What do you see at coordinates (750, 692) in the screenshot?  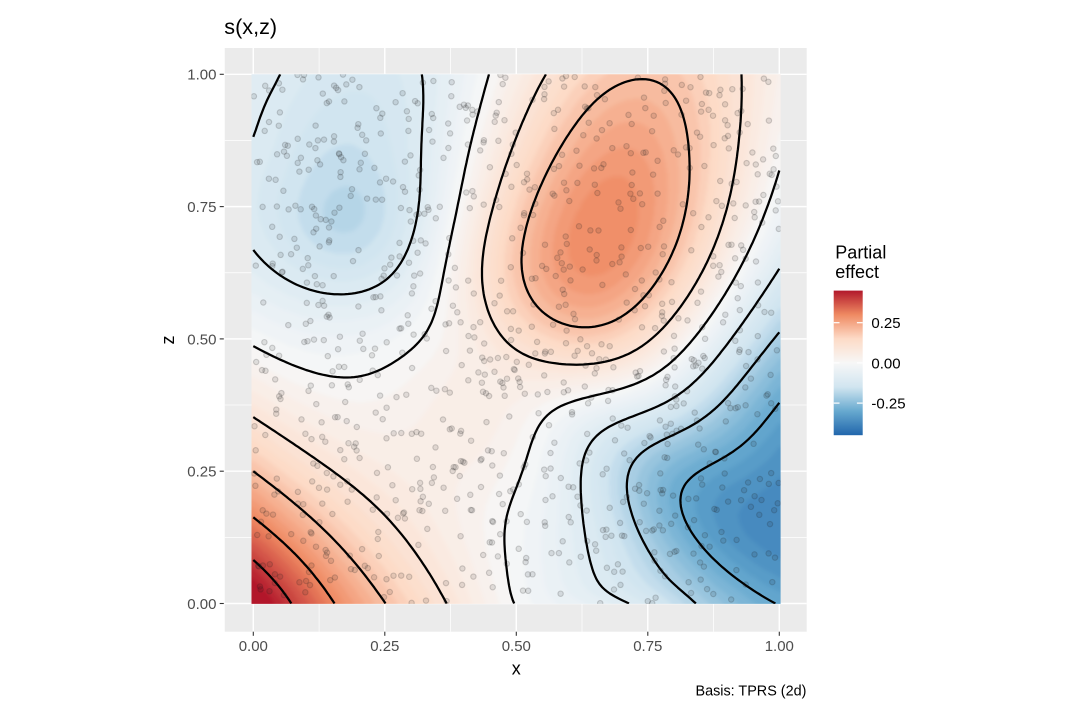 I see `svg-text: Basis: TPRS (2d)` at bounding box center [750, 692].